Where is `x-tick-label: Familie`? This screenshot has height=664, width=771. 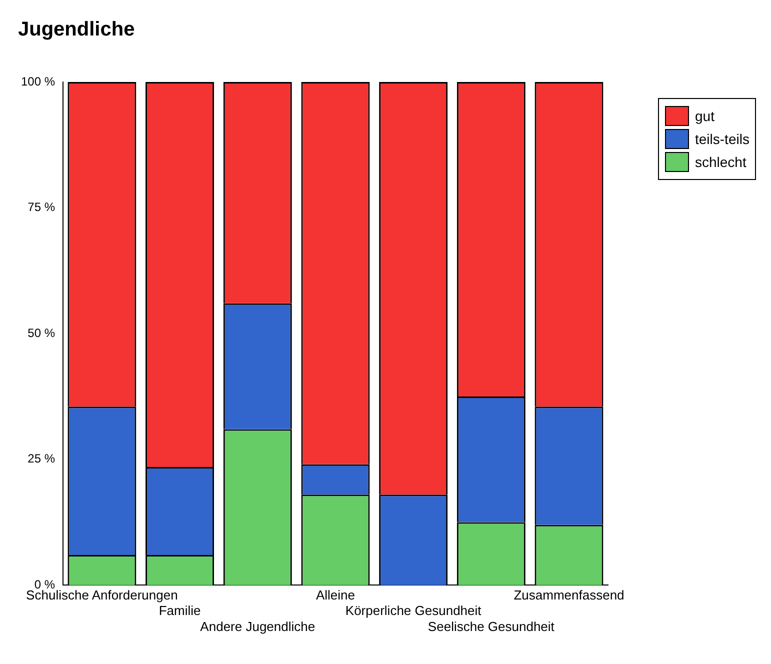
x-tick-label: Familie is located at coordinates (179, 610).